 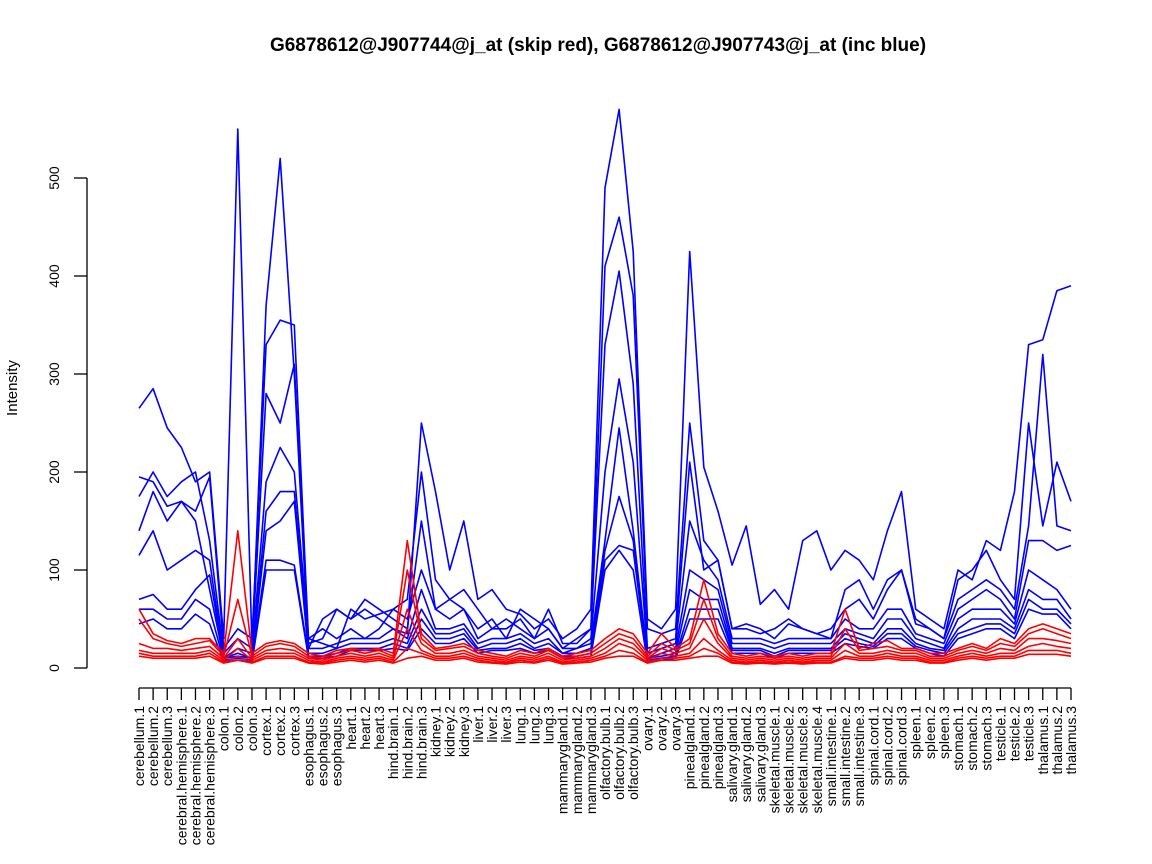 I want to click on x-tick-label: small.intestine.1, so click(x=831, y=756).